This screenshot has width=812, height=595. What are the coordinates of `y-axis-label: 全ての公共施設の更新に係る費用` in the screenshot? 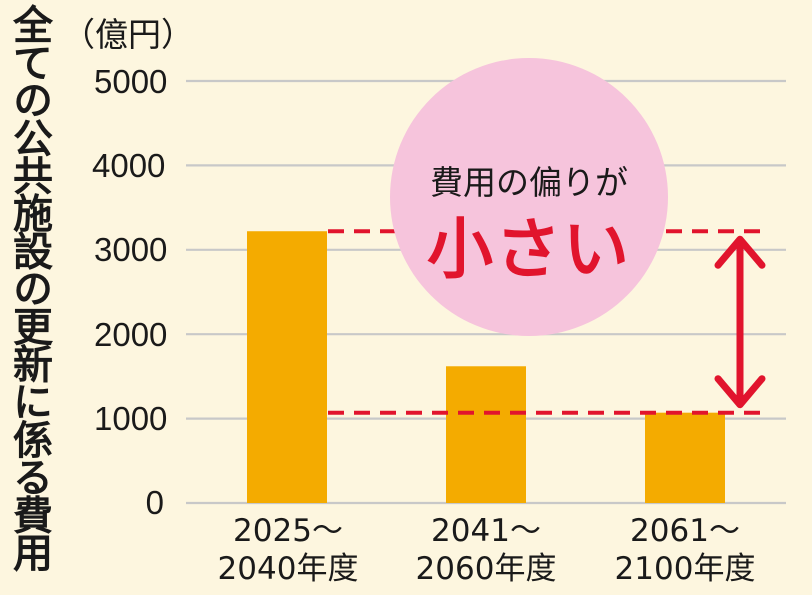 It's located at (29, 287).